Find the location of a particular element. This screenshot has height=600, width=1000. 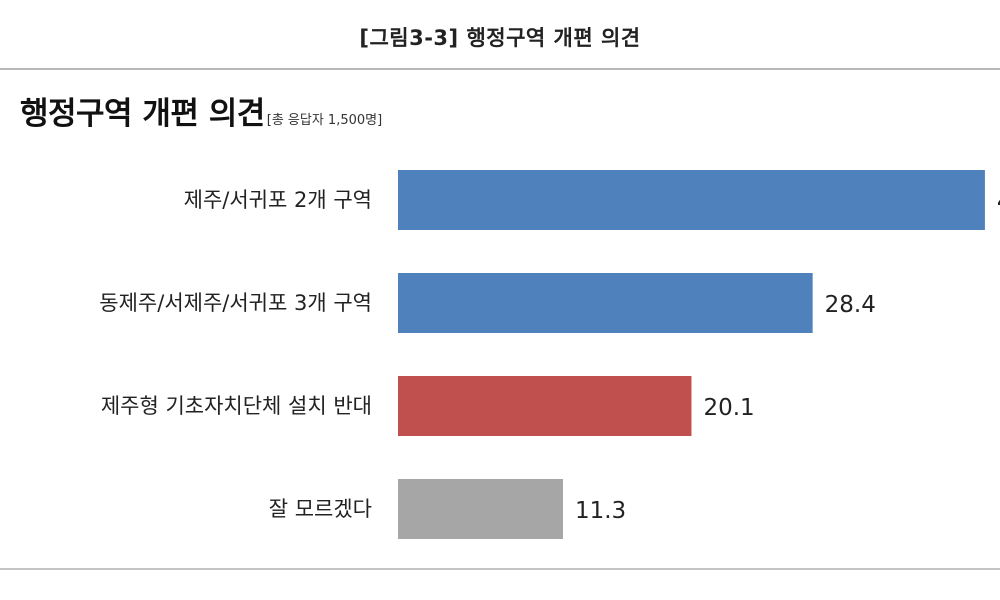

chart-title: 행정구역 개편 의견 is located at coordinates (142, 114).